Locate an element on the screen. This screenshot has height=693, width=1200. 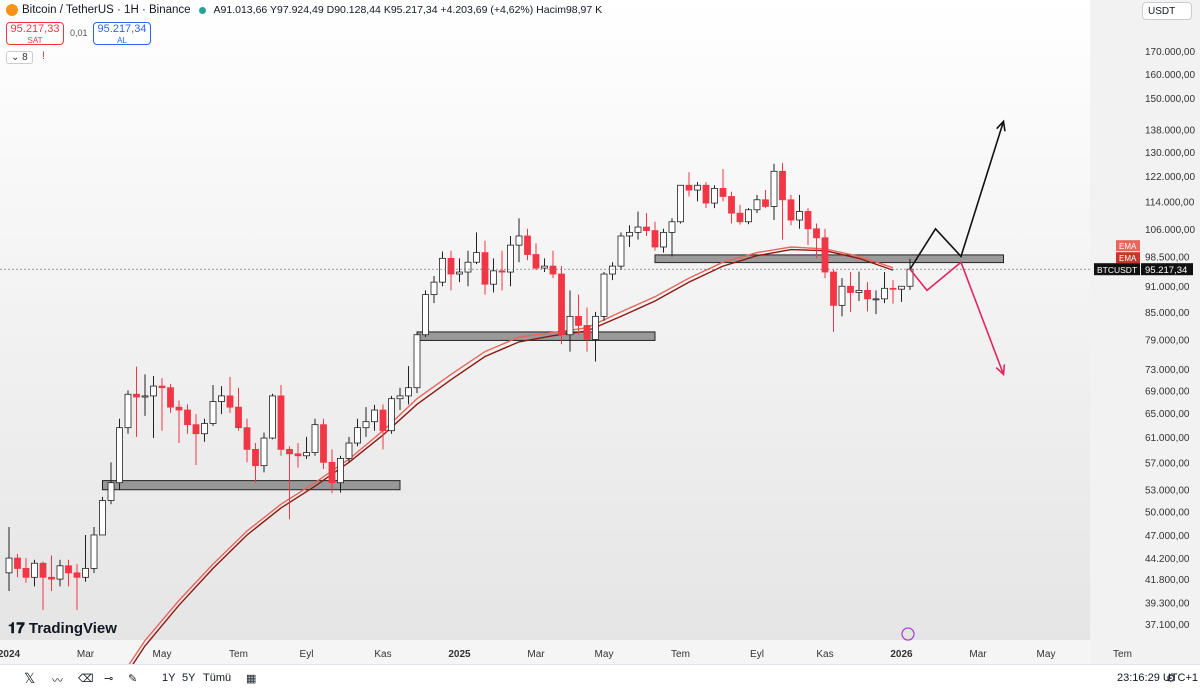
x-tick-label: Kas is located at coordinates (824, 654).